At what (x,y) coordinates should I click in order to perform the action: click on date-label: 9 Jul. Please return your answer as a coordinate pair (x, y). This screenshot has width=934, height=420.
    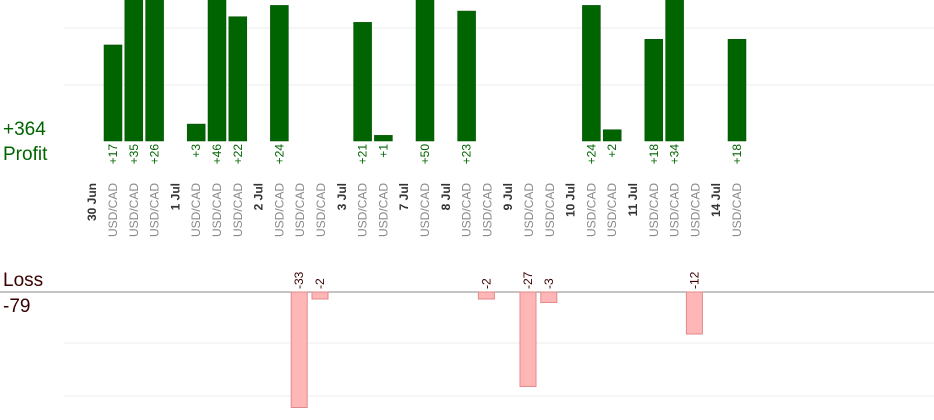
    Looking at the image, I should click on (508, 196).